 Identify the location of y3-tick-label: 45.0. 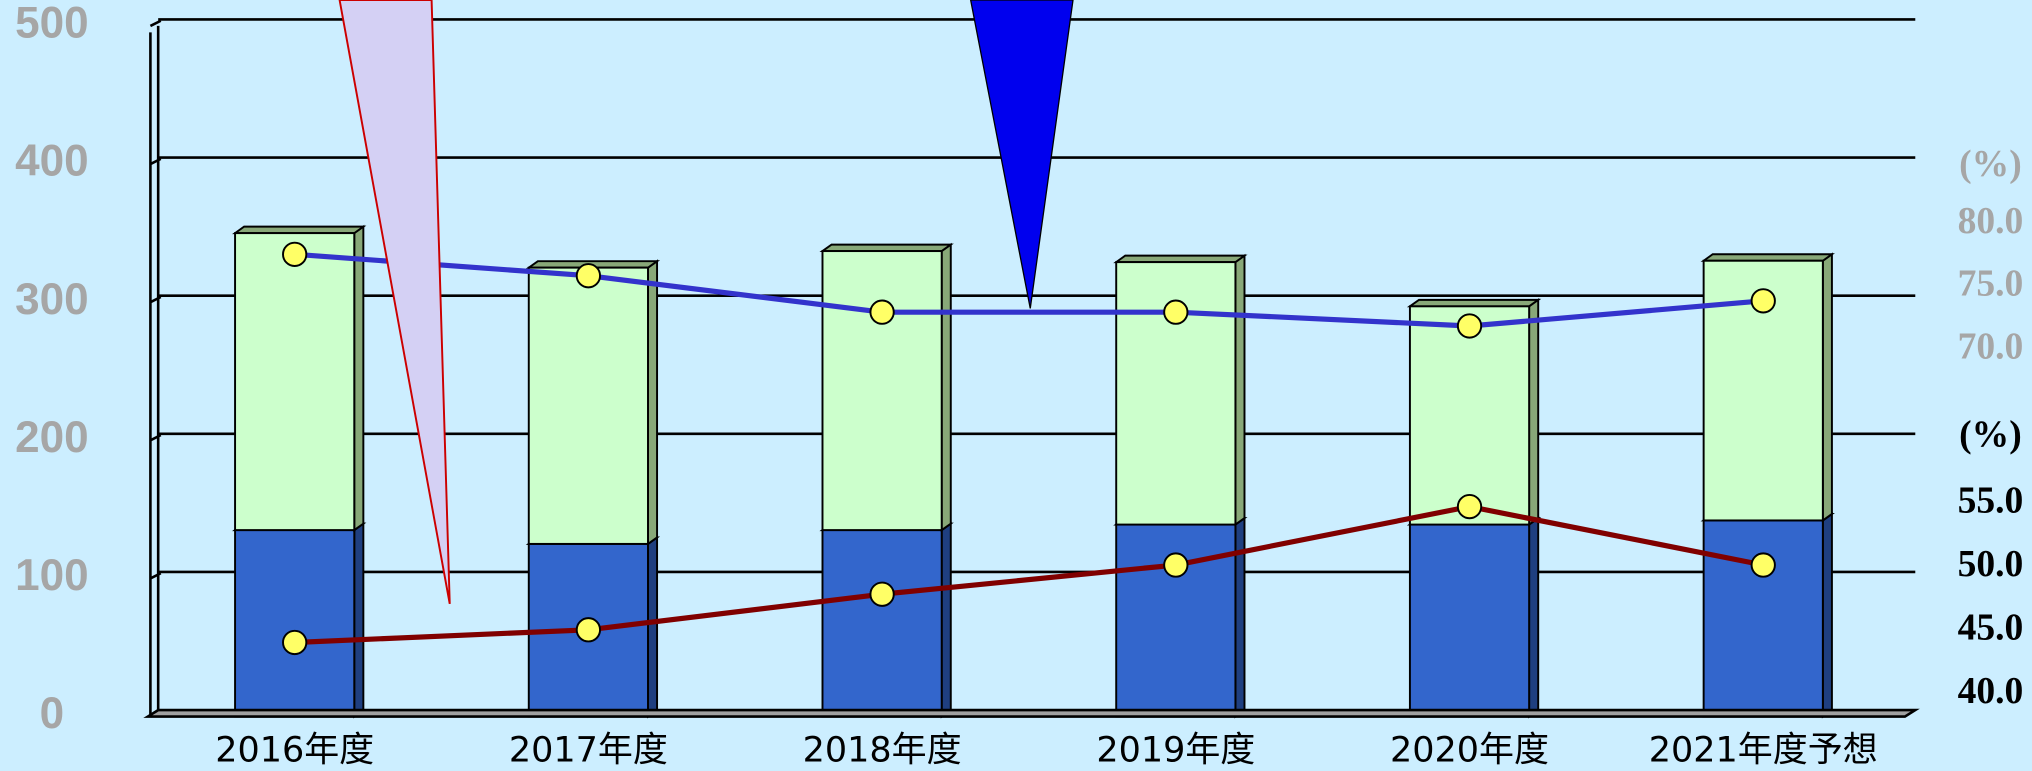
(1991, 628).